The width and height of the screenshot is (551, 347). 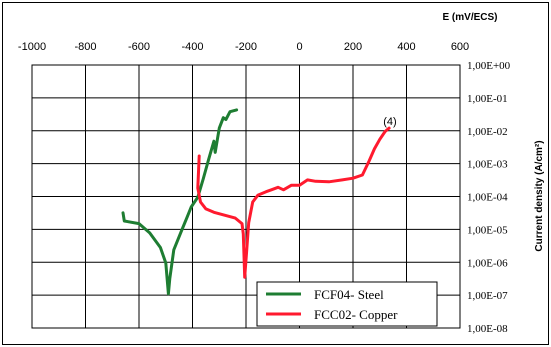 What do you see at coordinates (139, 47) in the screenshot?
I see `x-tick-label: -600` at bounding box center [139, 47].